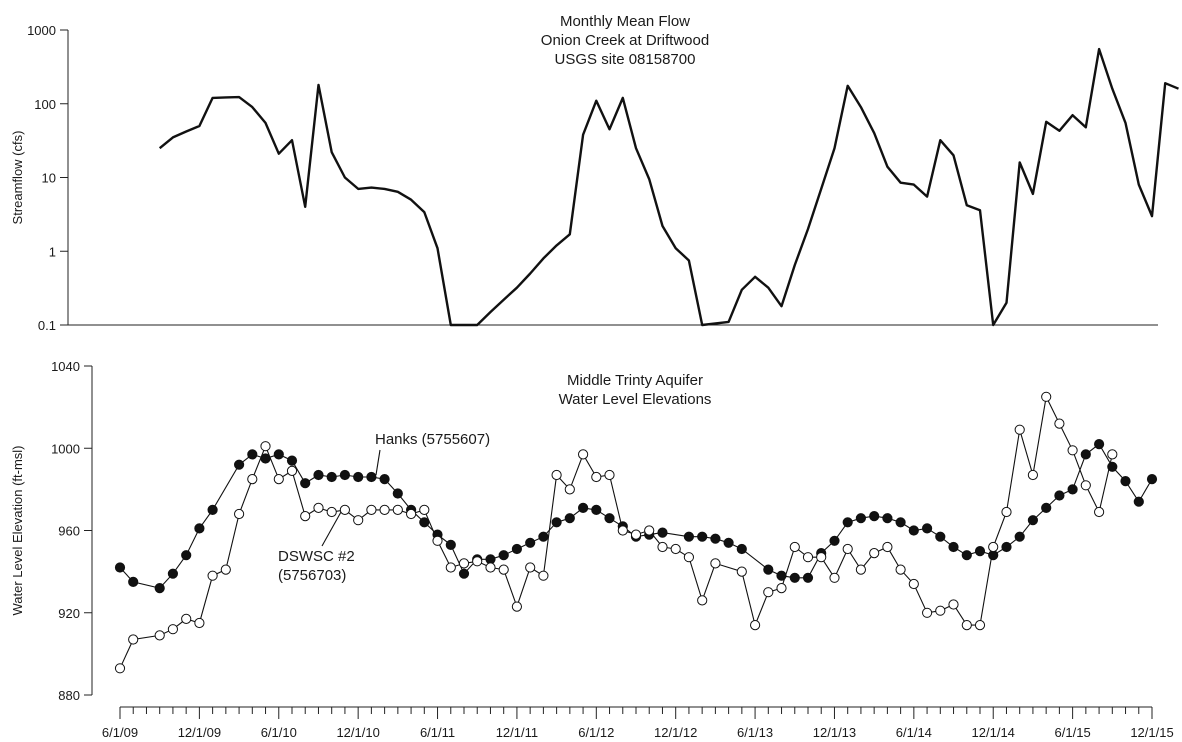  I want to click on x-tick-label: 12/1/13, so click(834, 732).